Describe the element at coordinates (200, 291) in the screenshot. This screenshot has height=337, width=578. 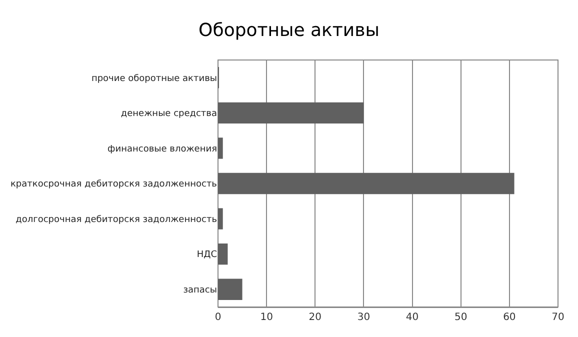
I see `y-tick-label: запасы` at that location.